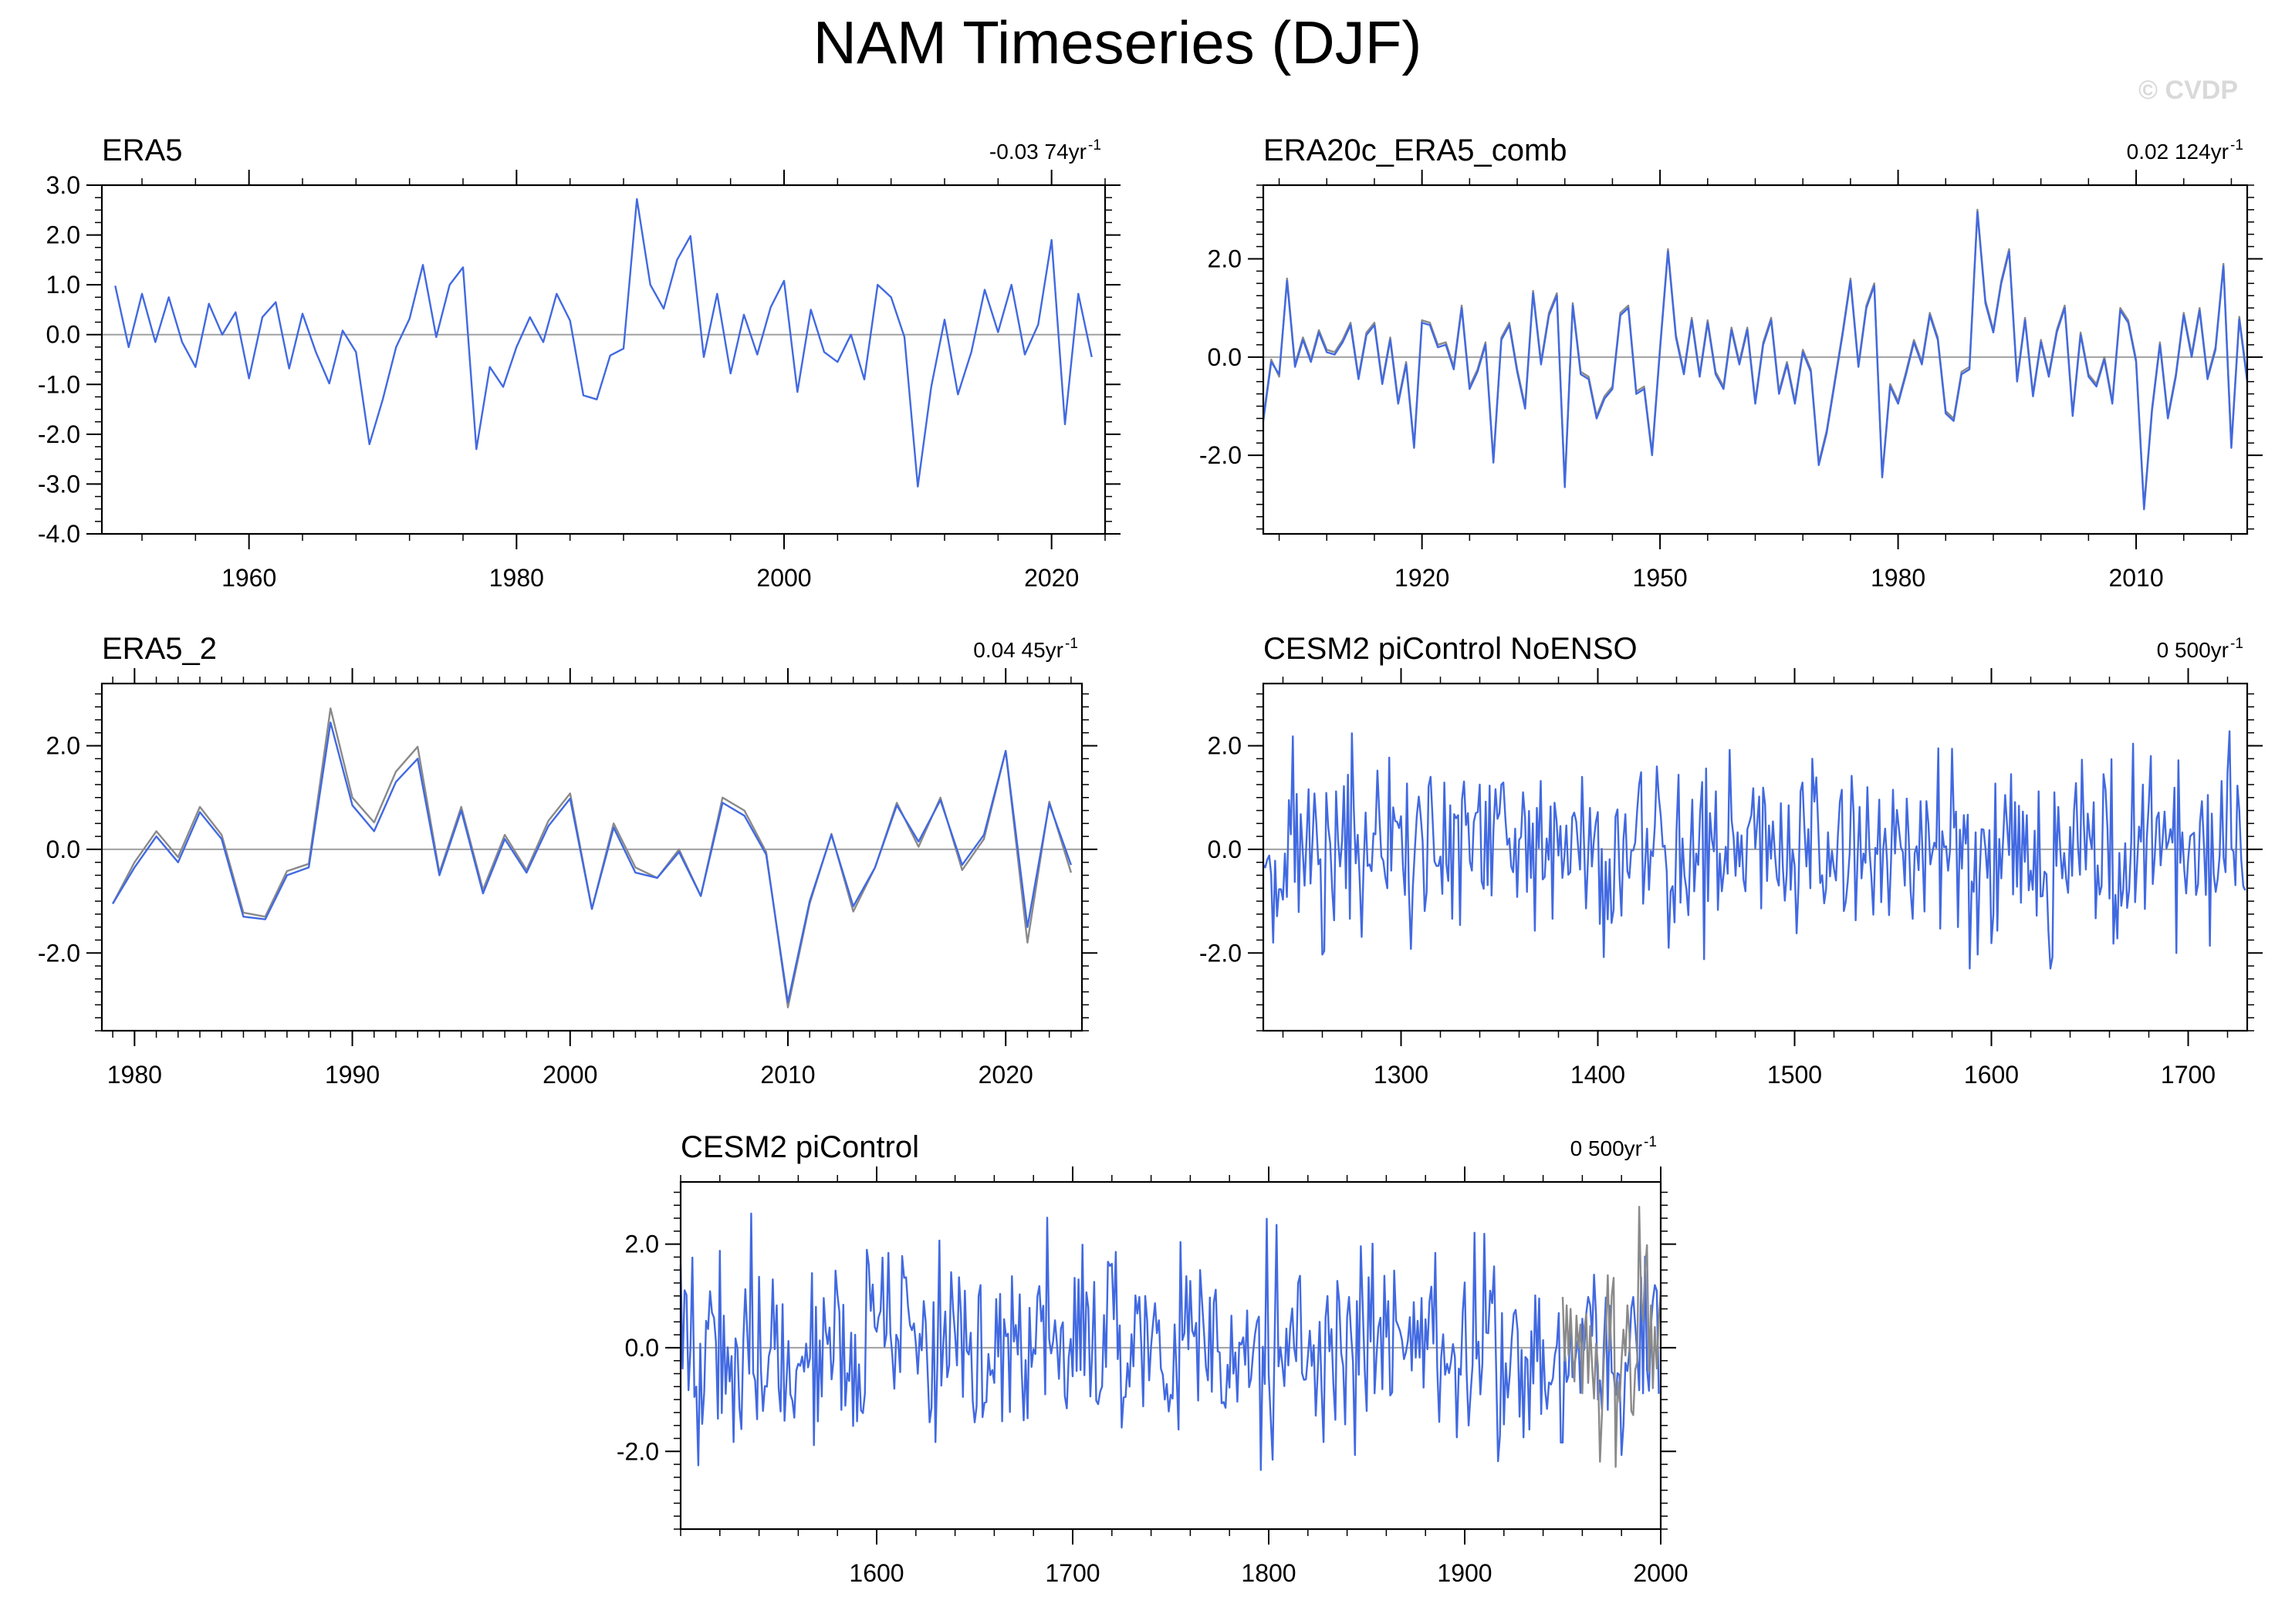  Describe the element at coordinates (1597, 1075) in the screenshot. I see `x-tick-label: 1400` at that location.